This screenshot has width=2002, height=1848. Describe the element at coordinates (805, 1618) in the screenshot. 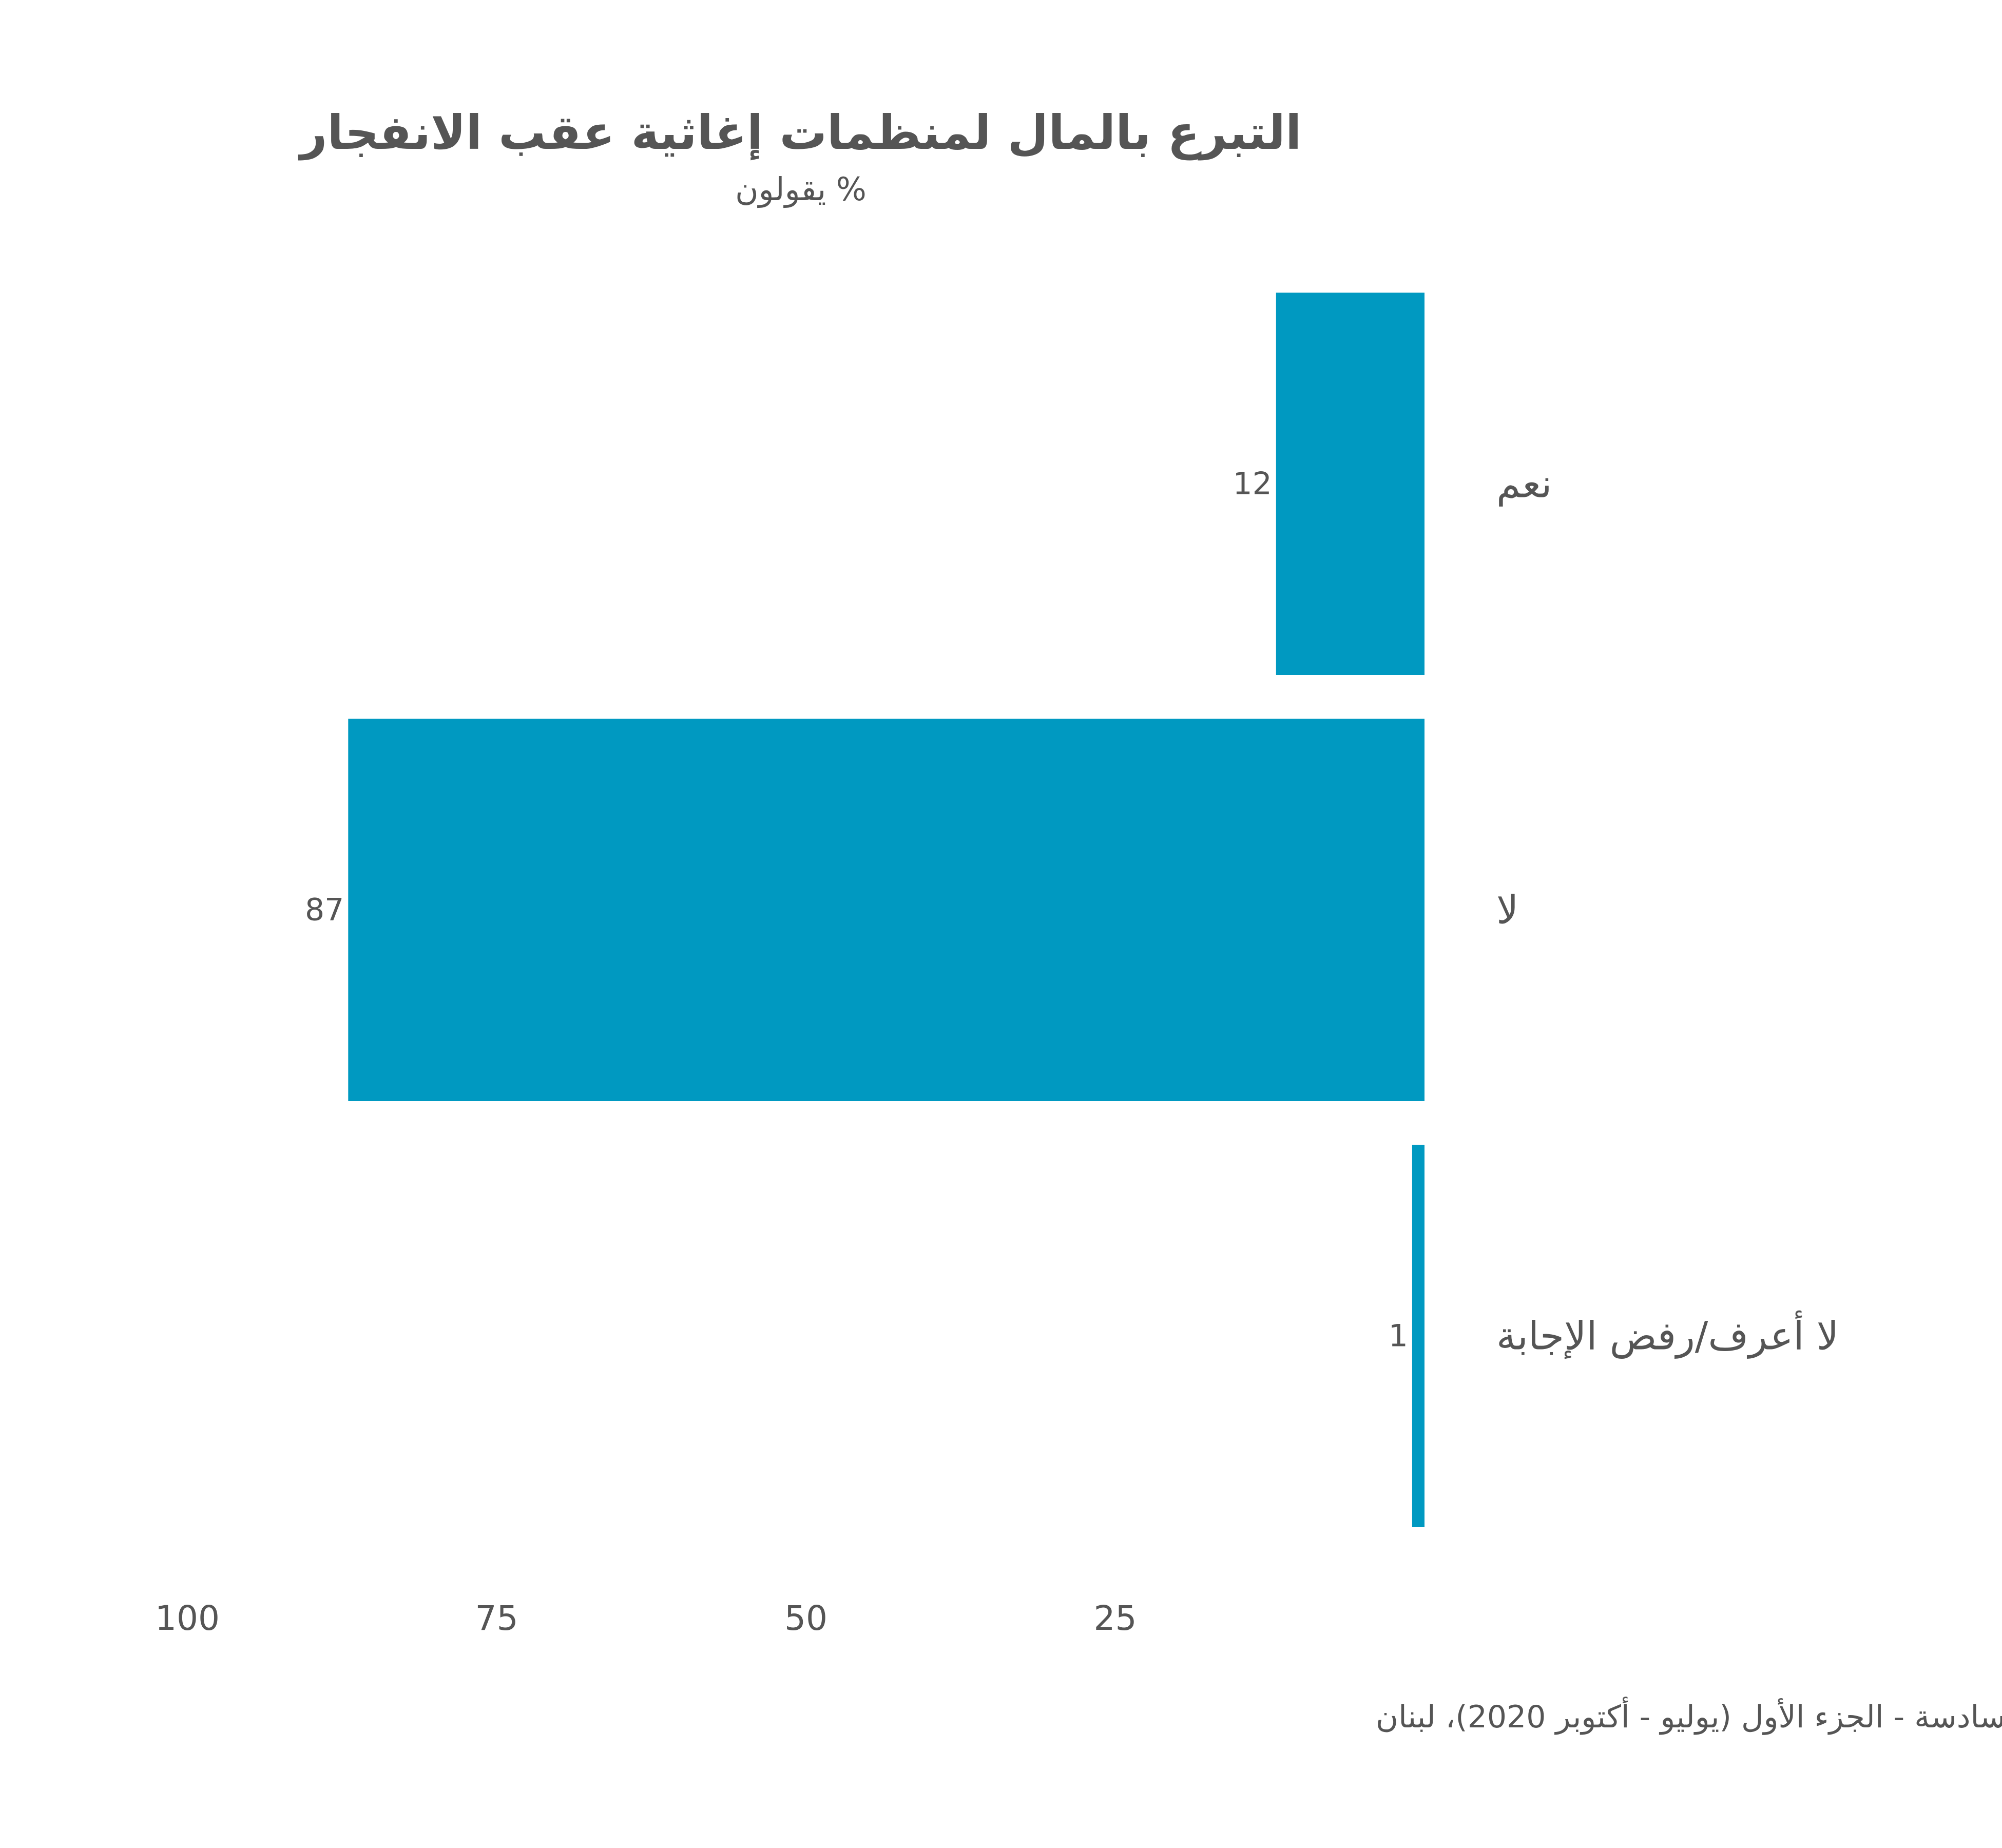

I see `x-tick-label-3: 50` at that location.